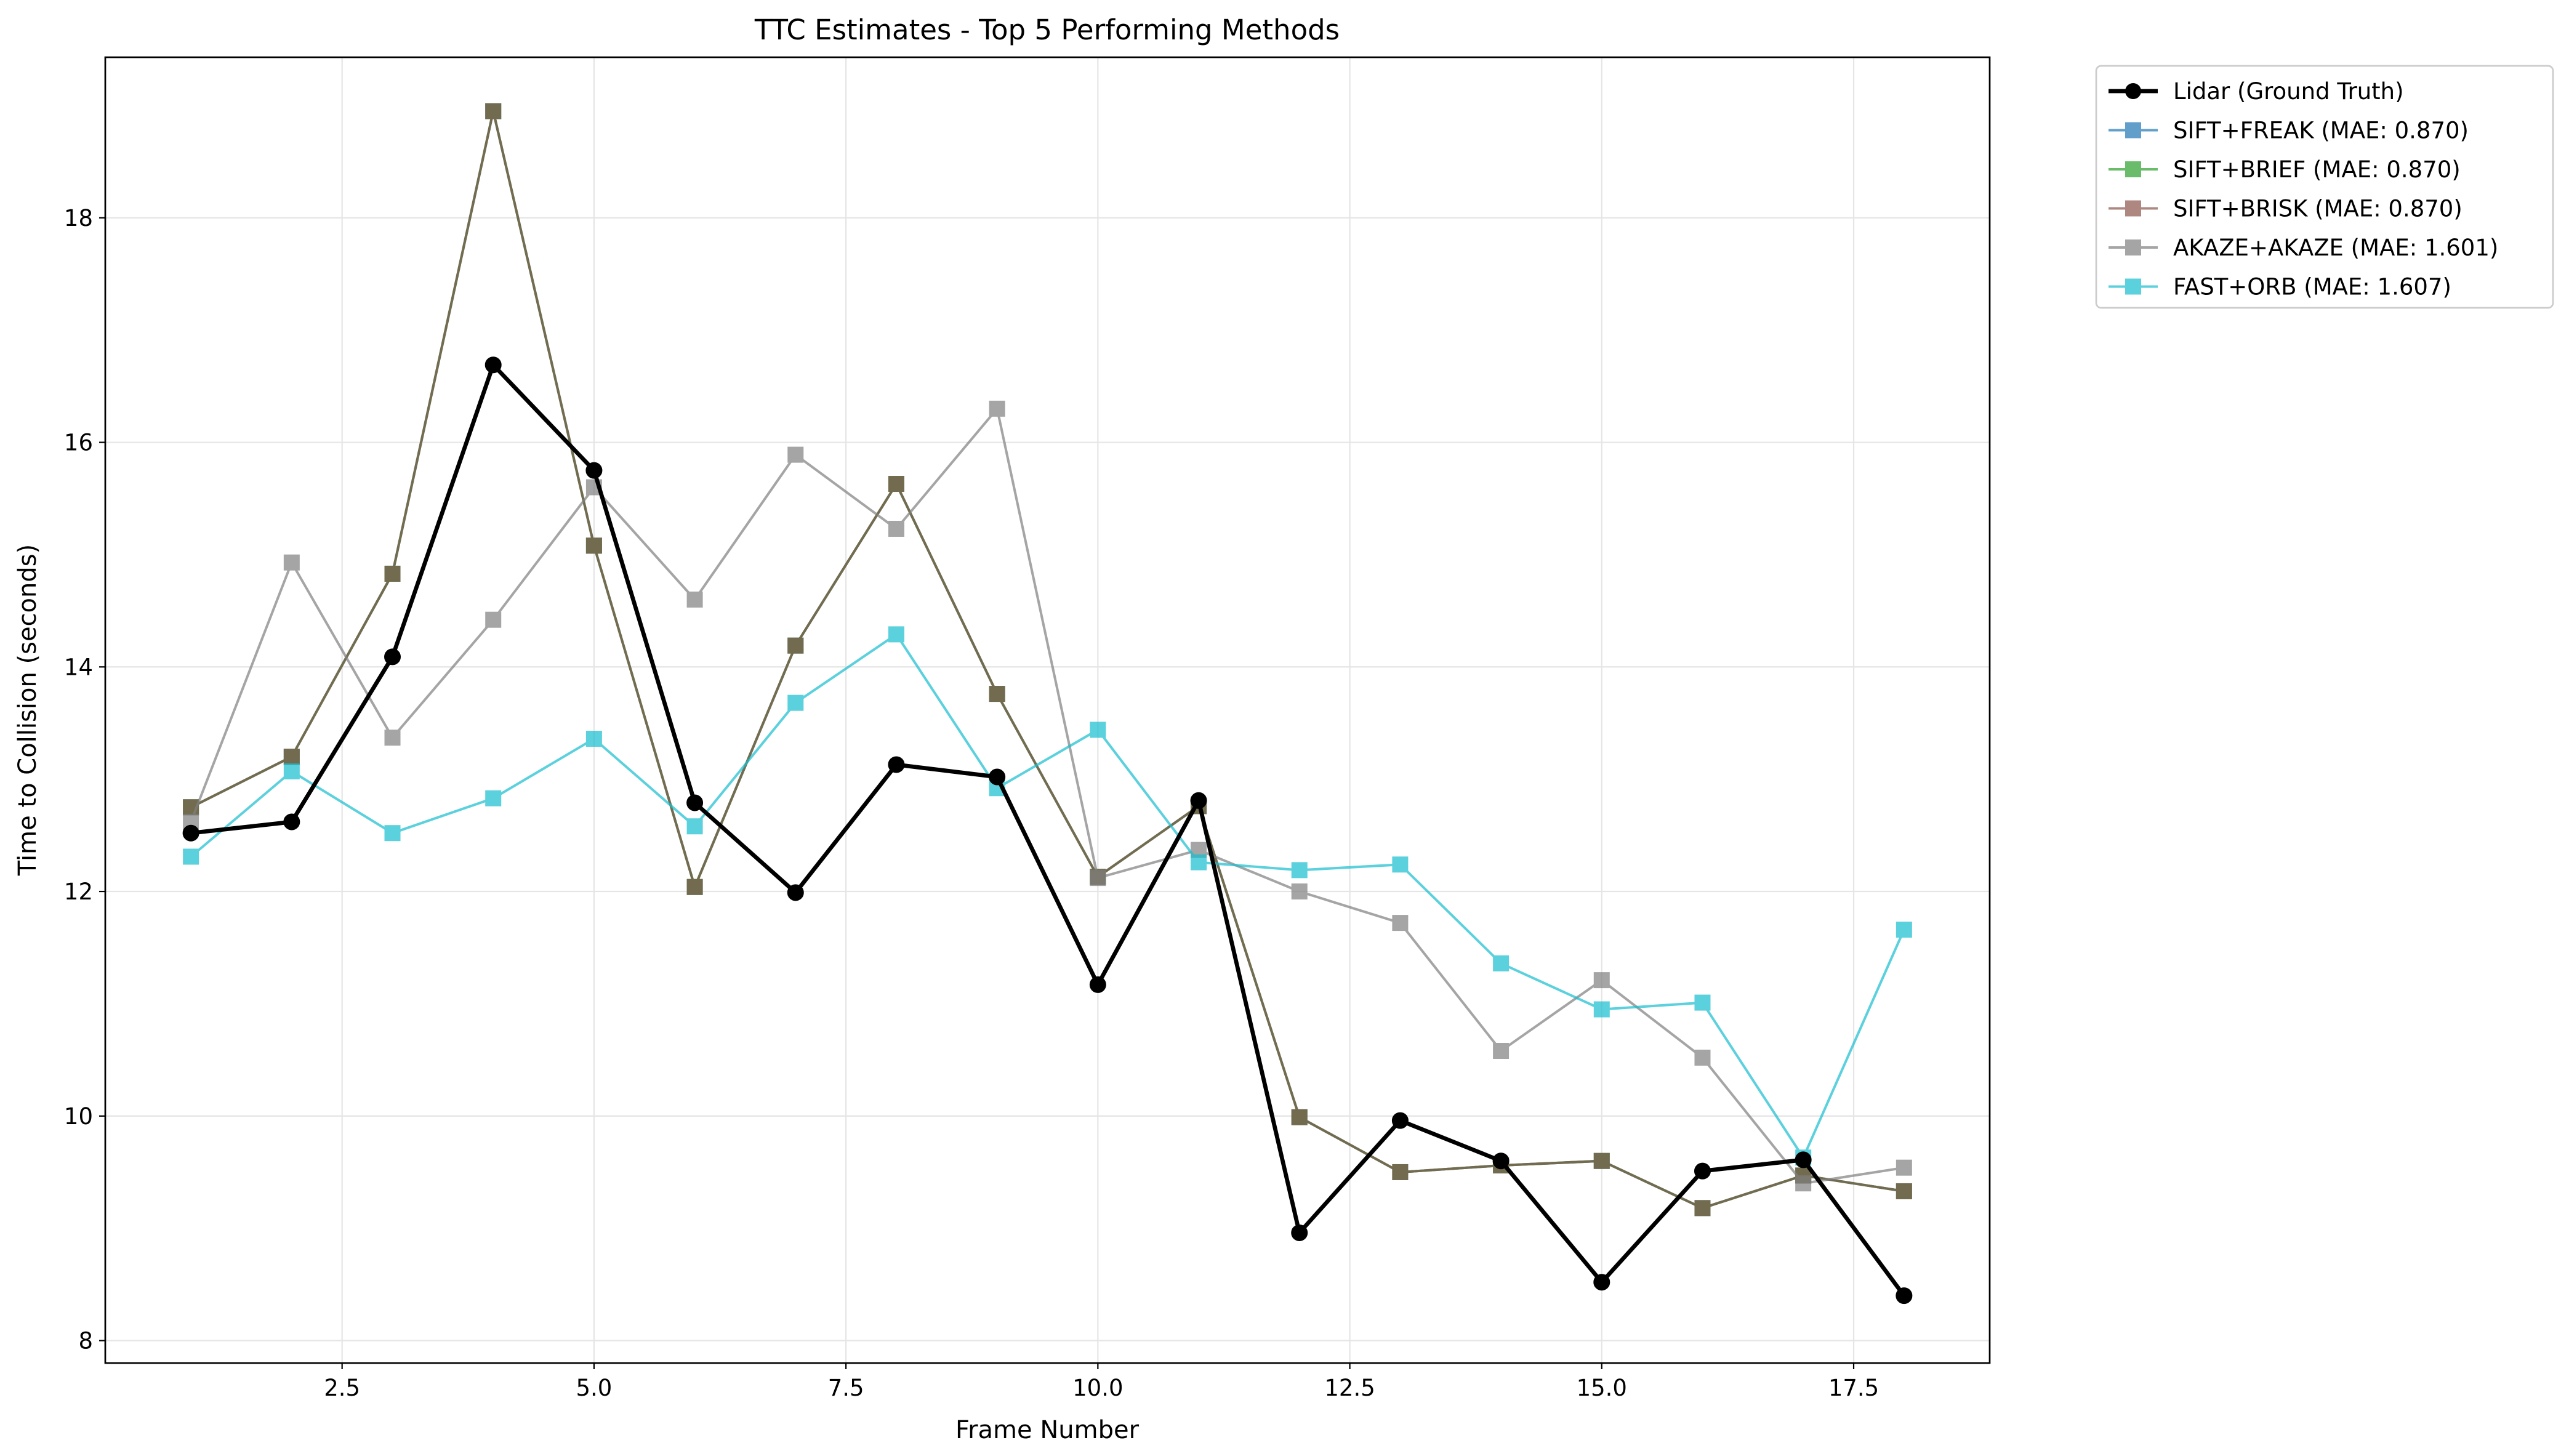  I want to click on y-tick-label: 14, so click(78, 667).